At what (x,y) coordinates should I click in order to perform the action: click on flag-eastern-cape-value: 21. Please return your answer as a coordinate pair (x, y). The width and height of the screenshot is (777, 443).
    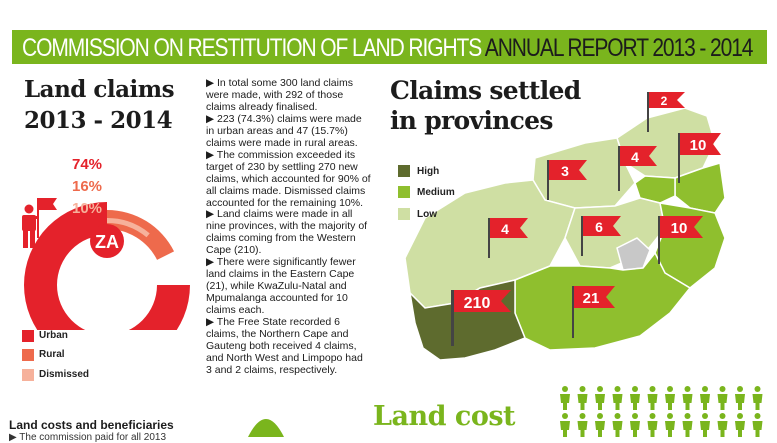
    Looking at the image, I should click on (591, 298).